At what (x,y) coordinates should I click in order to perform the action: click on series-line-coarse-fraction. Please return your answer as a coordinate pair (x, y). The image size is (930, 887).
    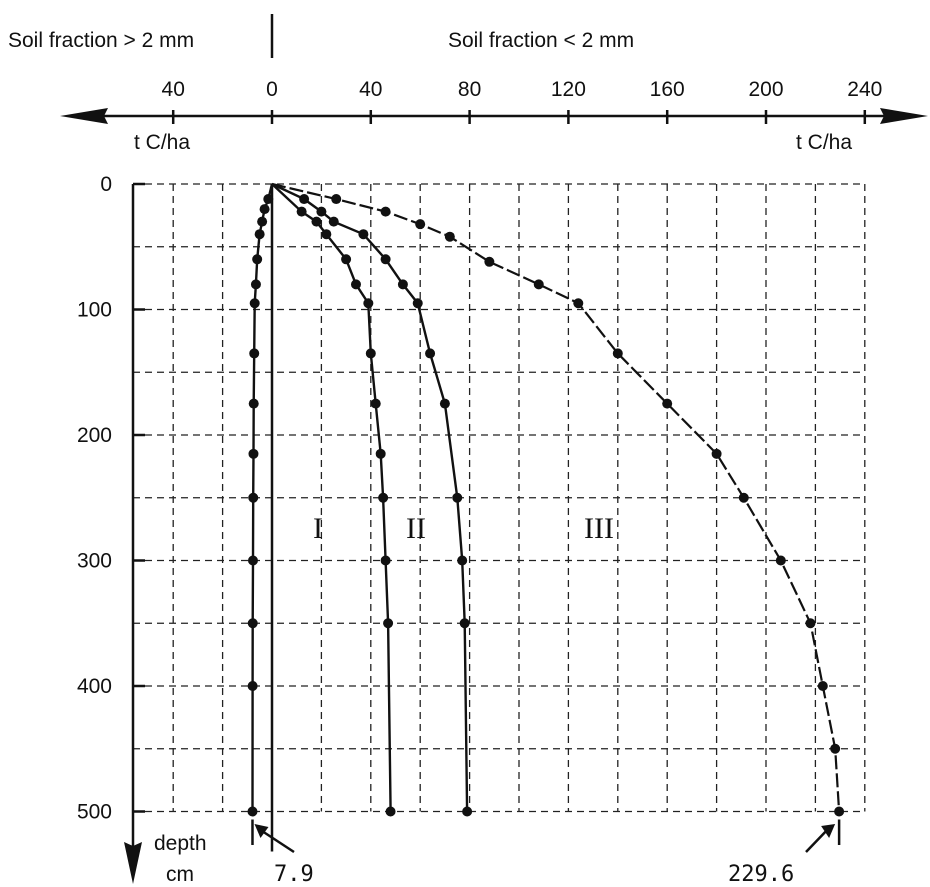
    Looking at the image, I should click on (262, 497).